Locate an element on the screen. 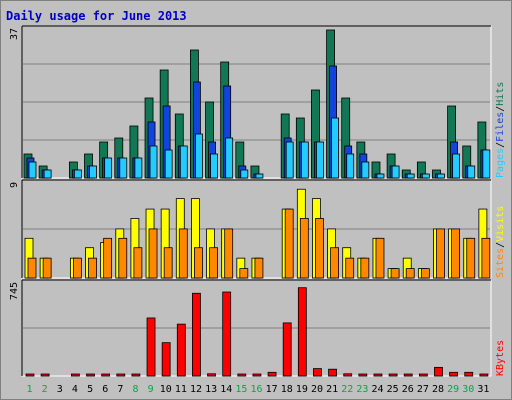  x-tick-label: 3 is located at coordinates (60, 389).